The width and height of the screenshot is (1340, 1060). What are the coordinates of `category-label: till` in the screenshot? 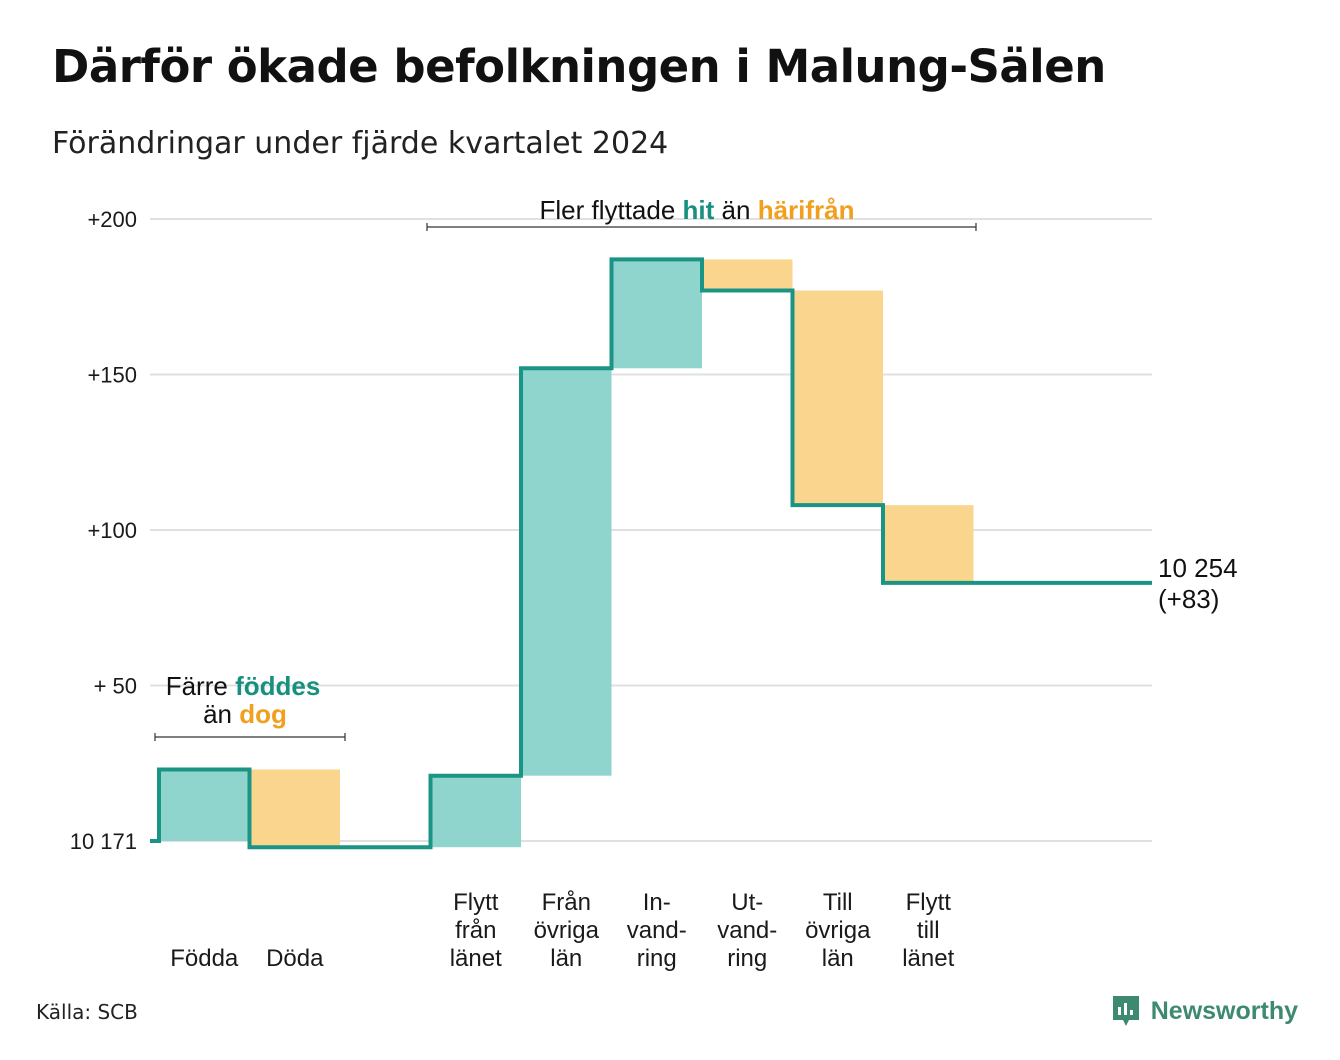 It's located at (928, 930).